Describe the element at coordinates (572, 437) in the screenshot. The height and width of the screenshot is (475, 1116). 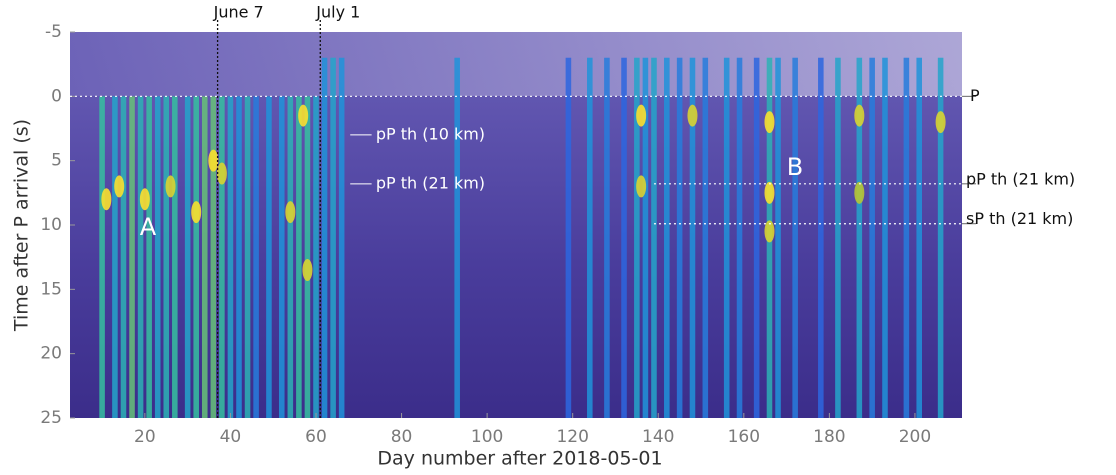
I see `x-tick-label: 120` at that location.